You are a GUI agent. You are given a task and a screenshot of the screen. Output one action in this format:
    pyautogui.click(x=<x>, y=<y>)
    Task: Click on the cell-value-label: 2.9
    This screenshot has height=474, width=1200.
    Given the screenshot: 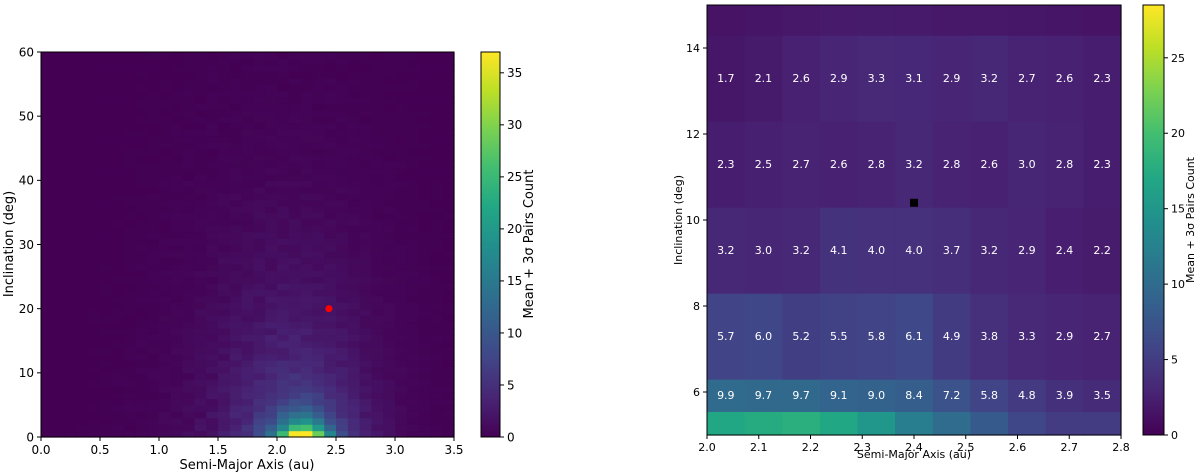 What is the action you would take?
    pyautogui.click(x=1065, y=336)
    